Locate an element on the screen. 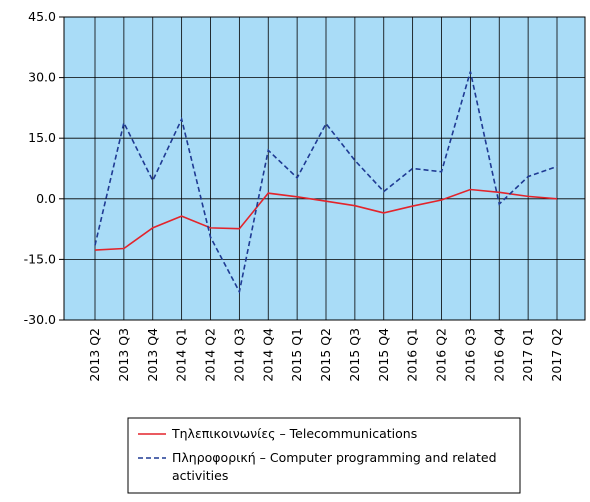 This screenshot has width=590, height=502. y-tick-label: 45.0 is located at coordinates (42, 16).